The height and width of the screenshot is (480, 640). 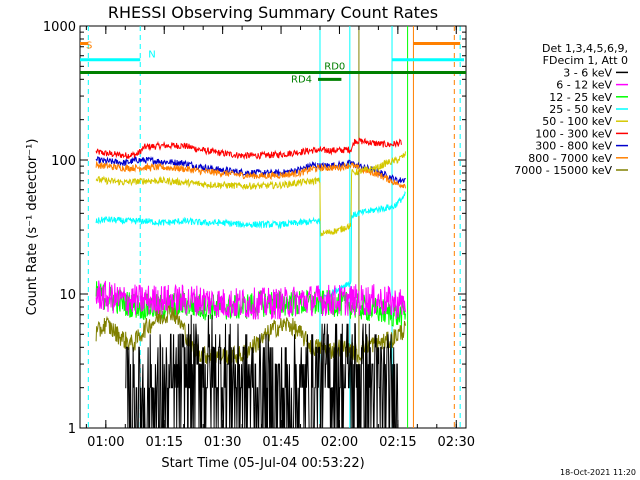 I want to click on legend-entry-label-7: 800 - 7000 keV, so click(x=570, y=158).